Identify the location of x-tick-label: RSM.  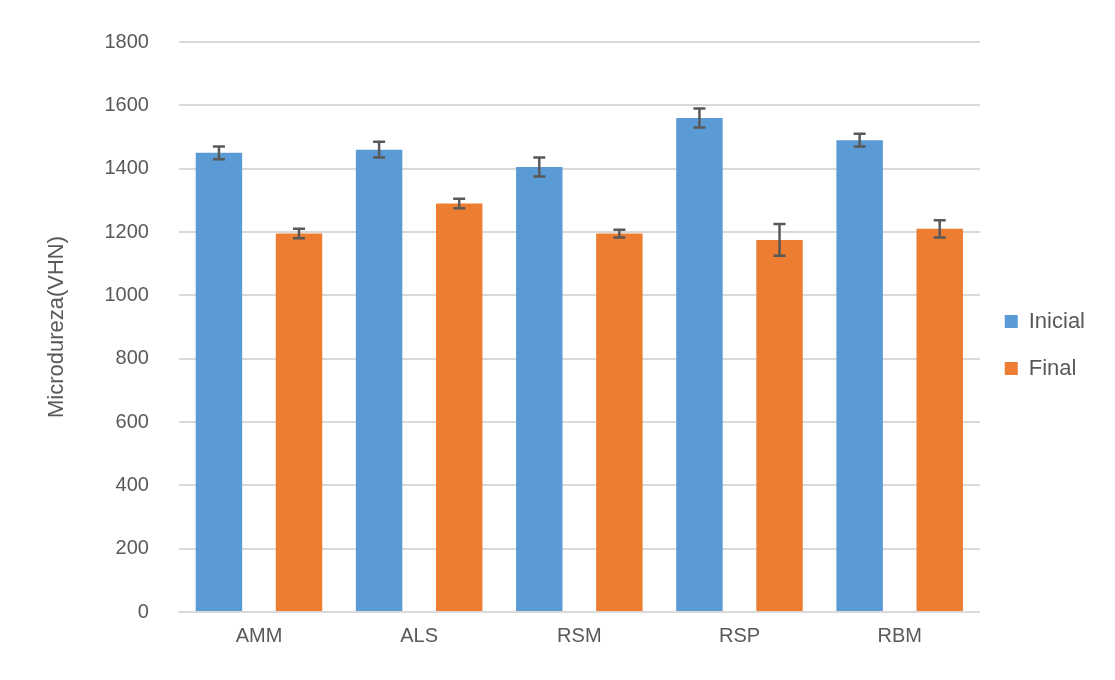
(579, 634).